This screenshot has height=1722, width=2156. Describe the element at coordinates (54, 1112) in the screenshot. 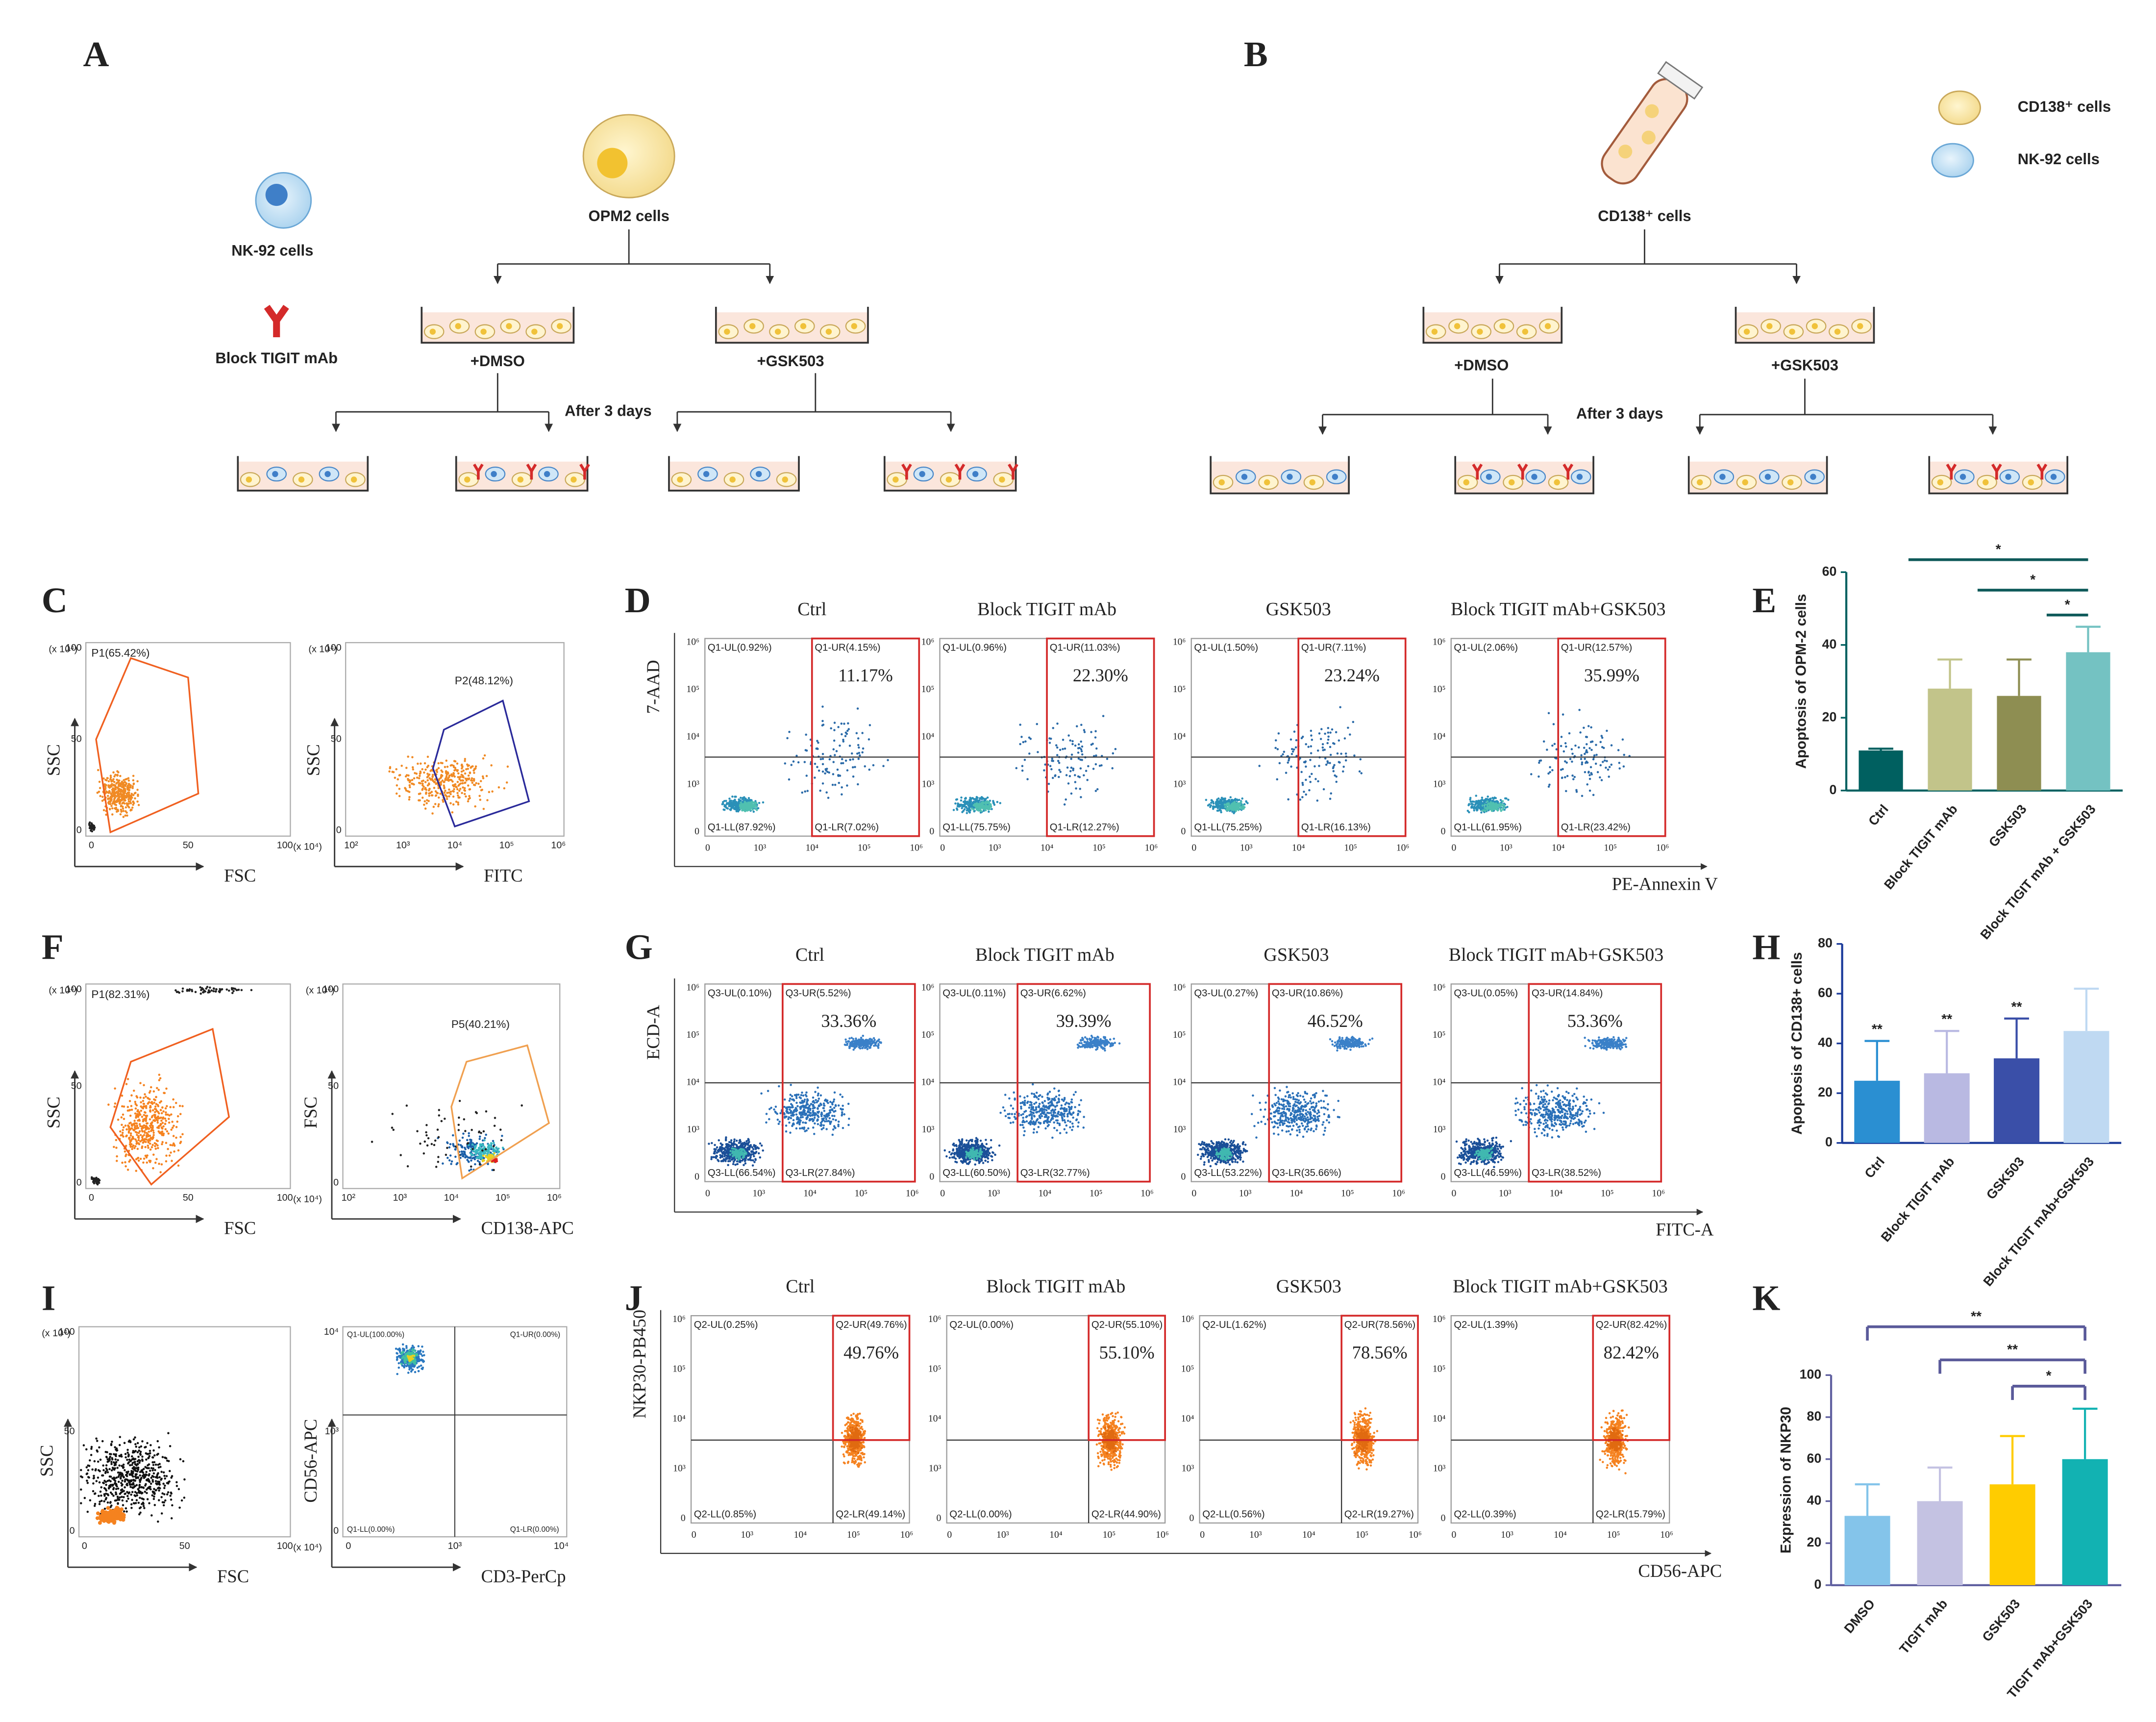

I see `y-axis-label: SSC` at that location.